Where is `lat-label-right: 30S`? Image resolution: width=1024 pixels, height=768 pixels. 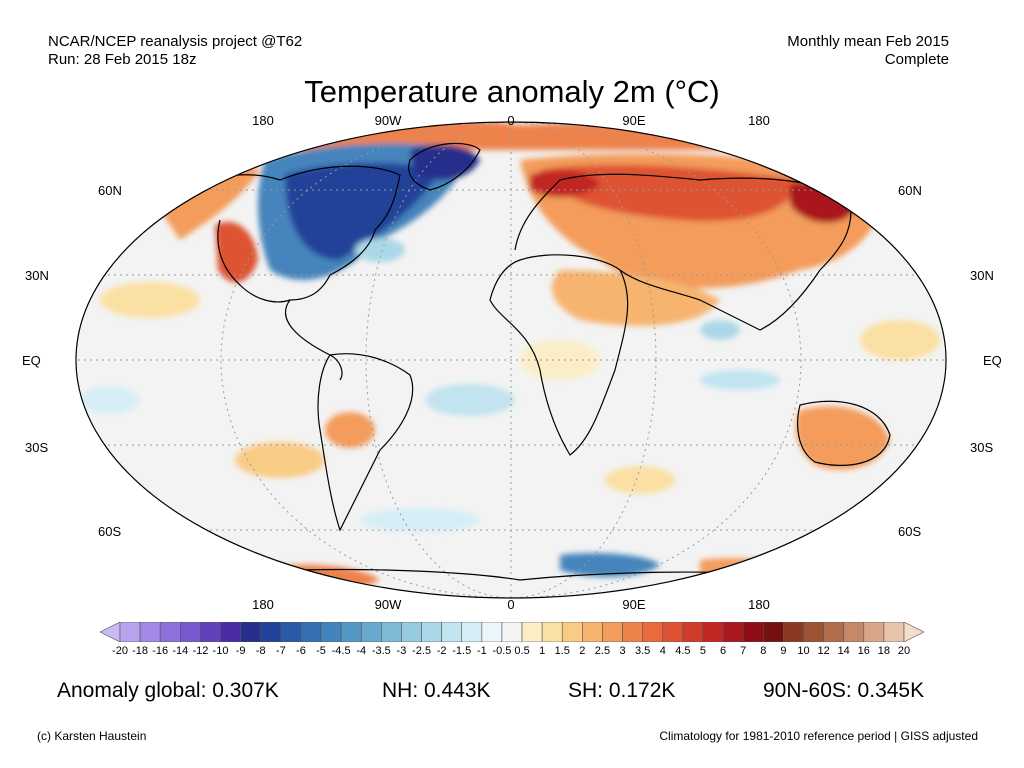
lat-label-right: 30S is located at coordinates (982, 447).